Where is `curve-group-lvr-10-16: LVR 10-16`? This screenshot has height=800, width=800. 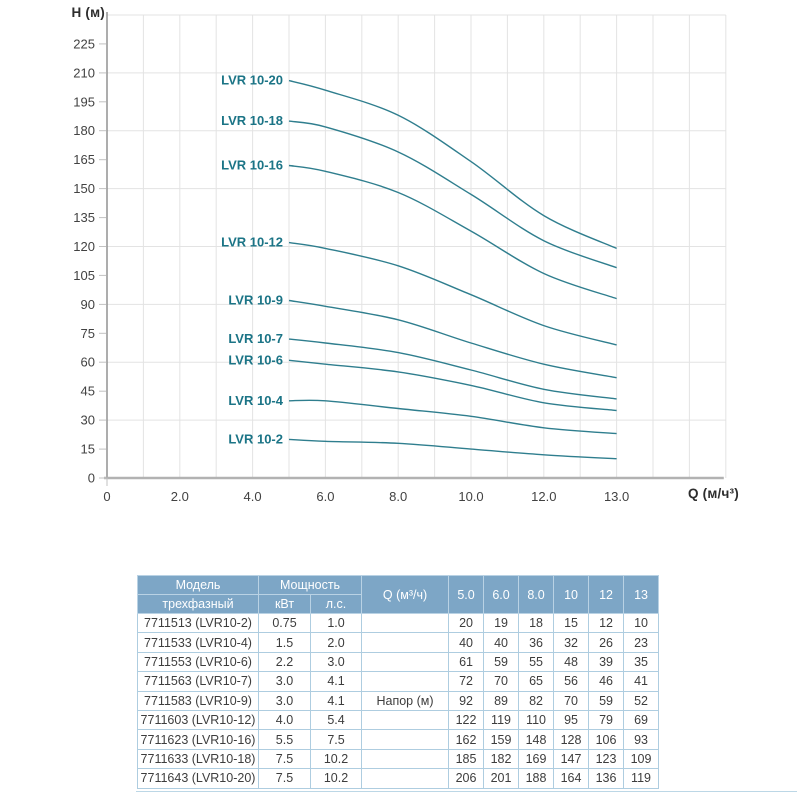 curve-group-lvr-10-16: LVR 10-16 is located at coordinates (419, 229).